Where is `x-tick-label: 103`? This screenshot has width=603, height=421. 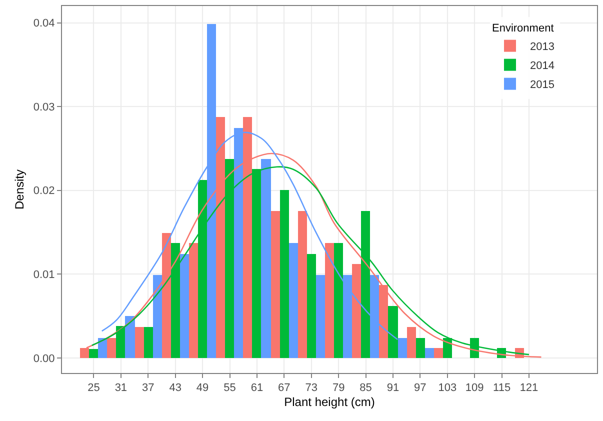 x-tick-label: 103 is located at coordinates (447, 388).